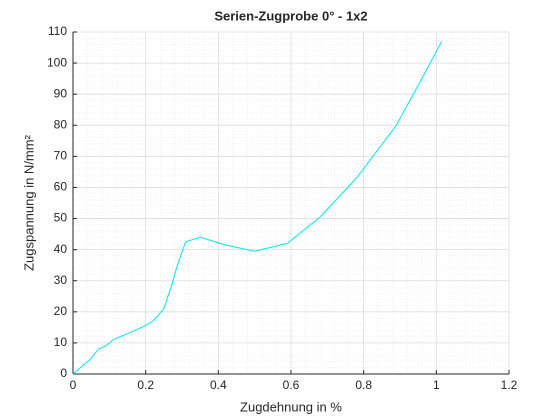 The height and width of the screenshot is (420, 560). I want to click on chart-title: Serien-Zugprobe 0° - 1x2, so click(290, 15).